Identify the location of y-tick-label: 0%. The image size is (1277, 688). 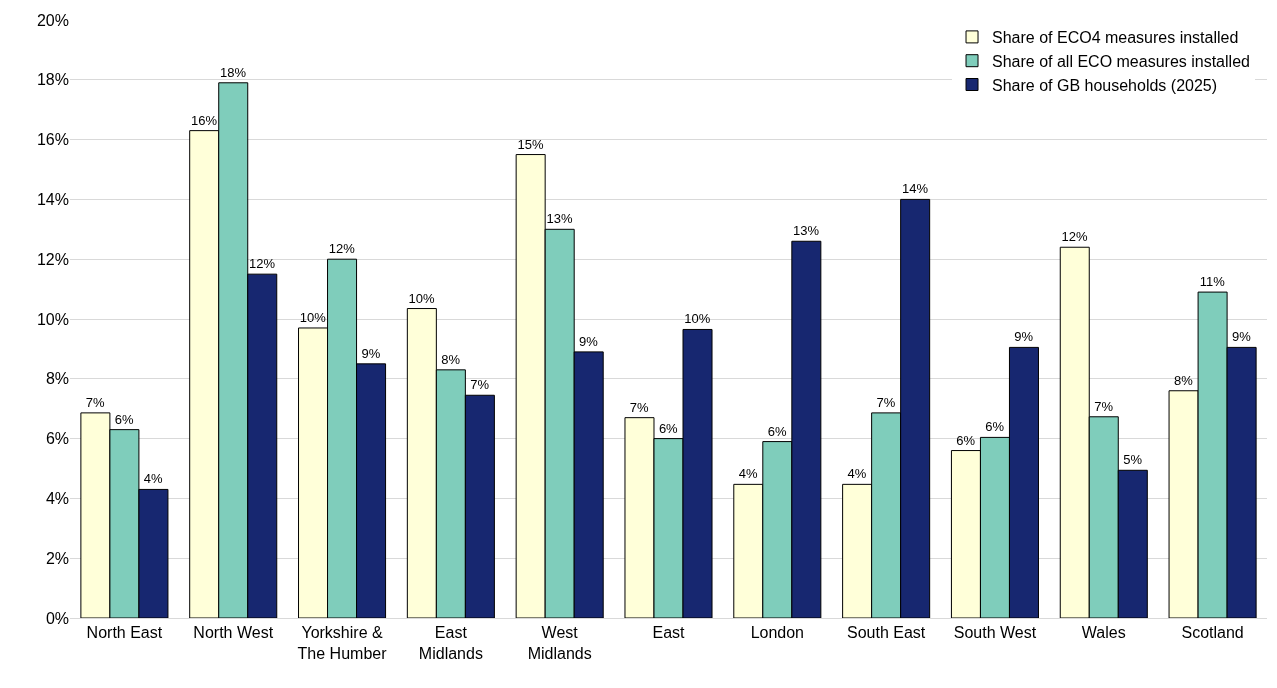
(57, 618).